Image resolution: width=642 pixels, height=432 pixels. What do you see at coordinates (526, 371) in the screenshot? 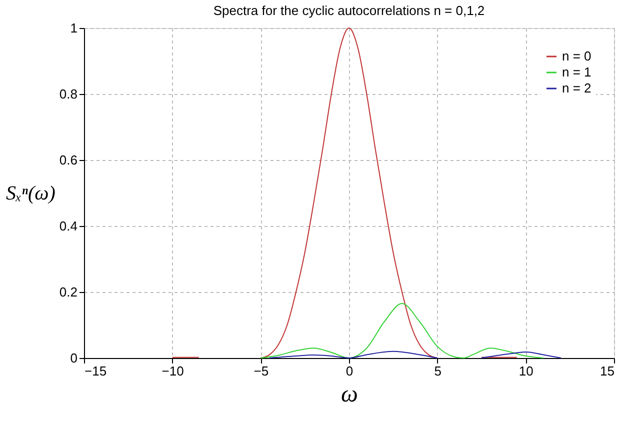
I see `x-tick-label: 10` at bounding box center [526, 371].